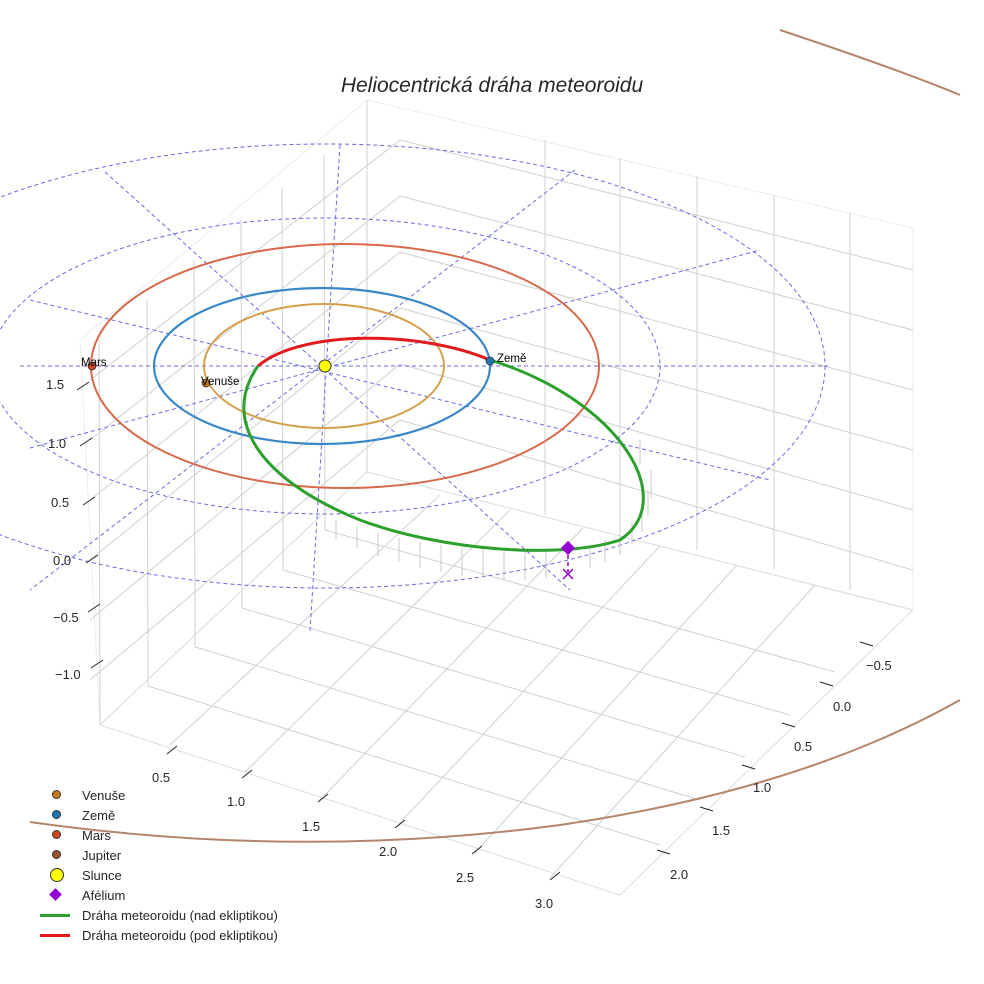 This screenshot has height=984, width=984. What do you see at coordinates (161, 777) in the screenshot?
I see `x-tick-label: 0.5` at bounding box center [161, 777].